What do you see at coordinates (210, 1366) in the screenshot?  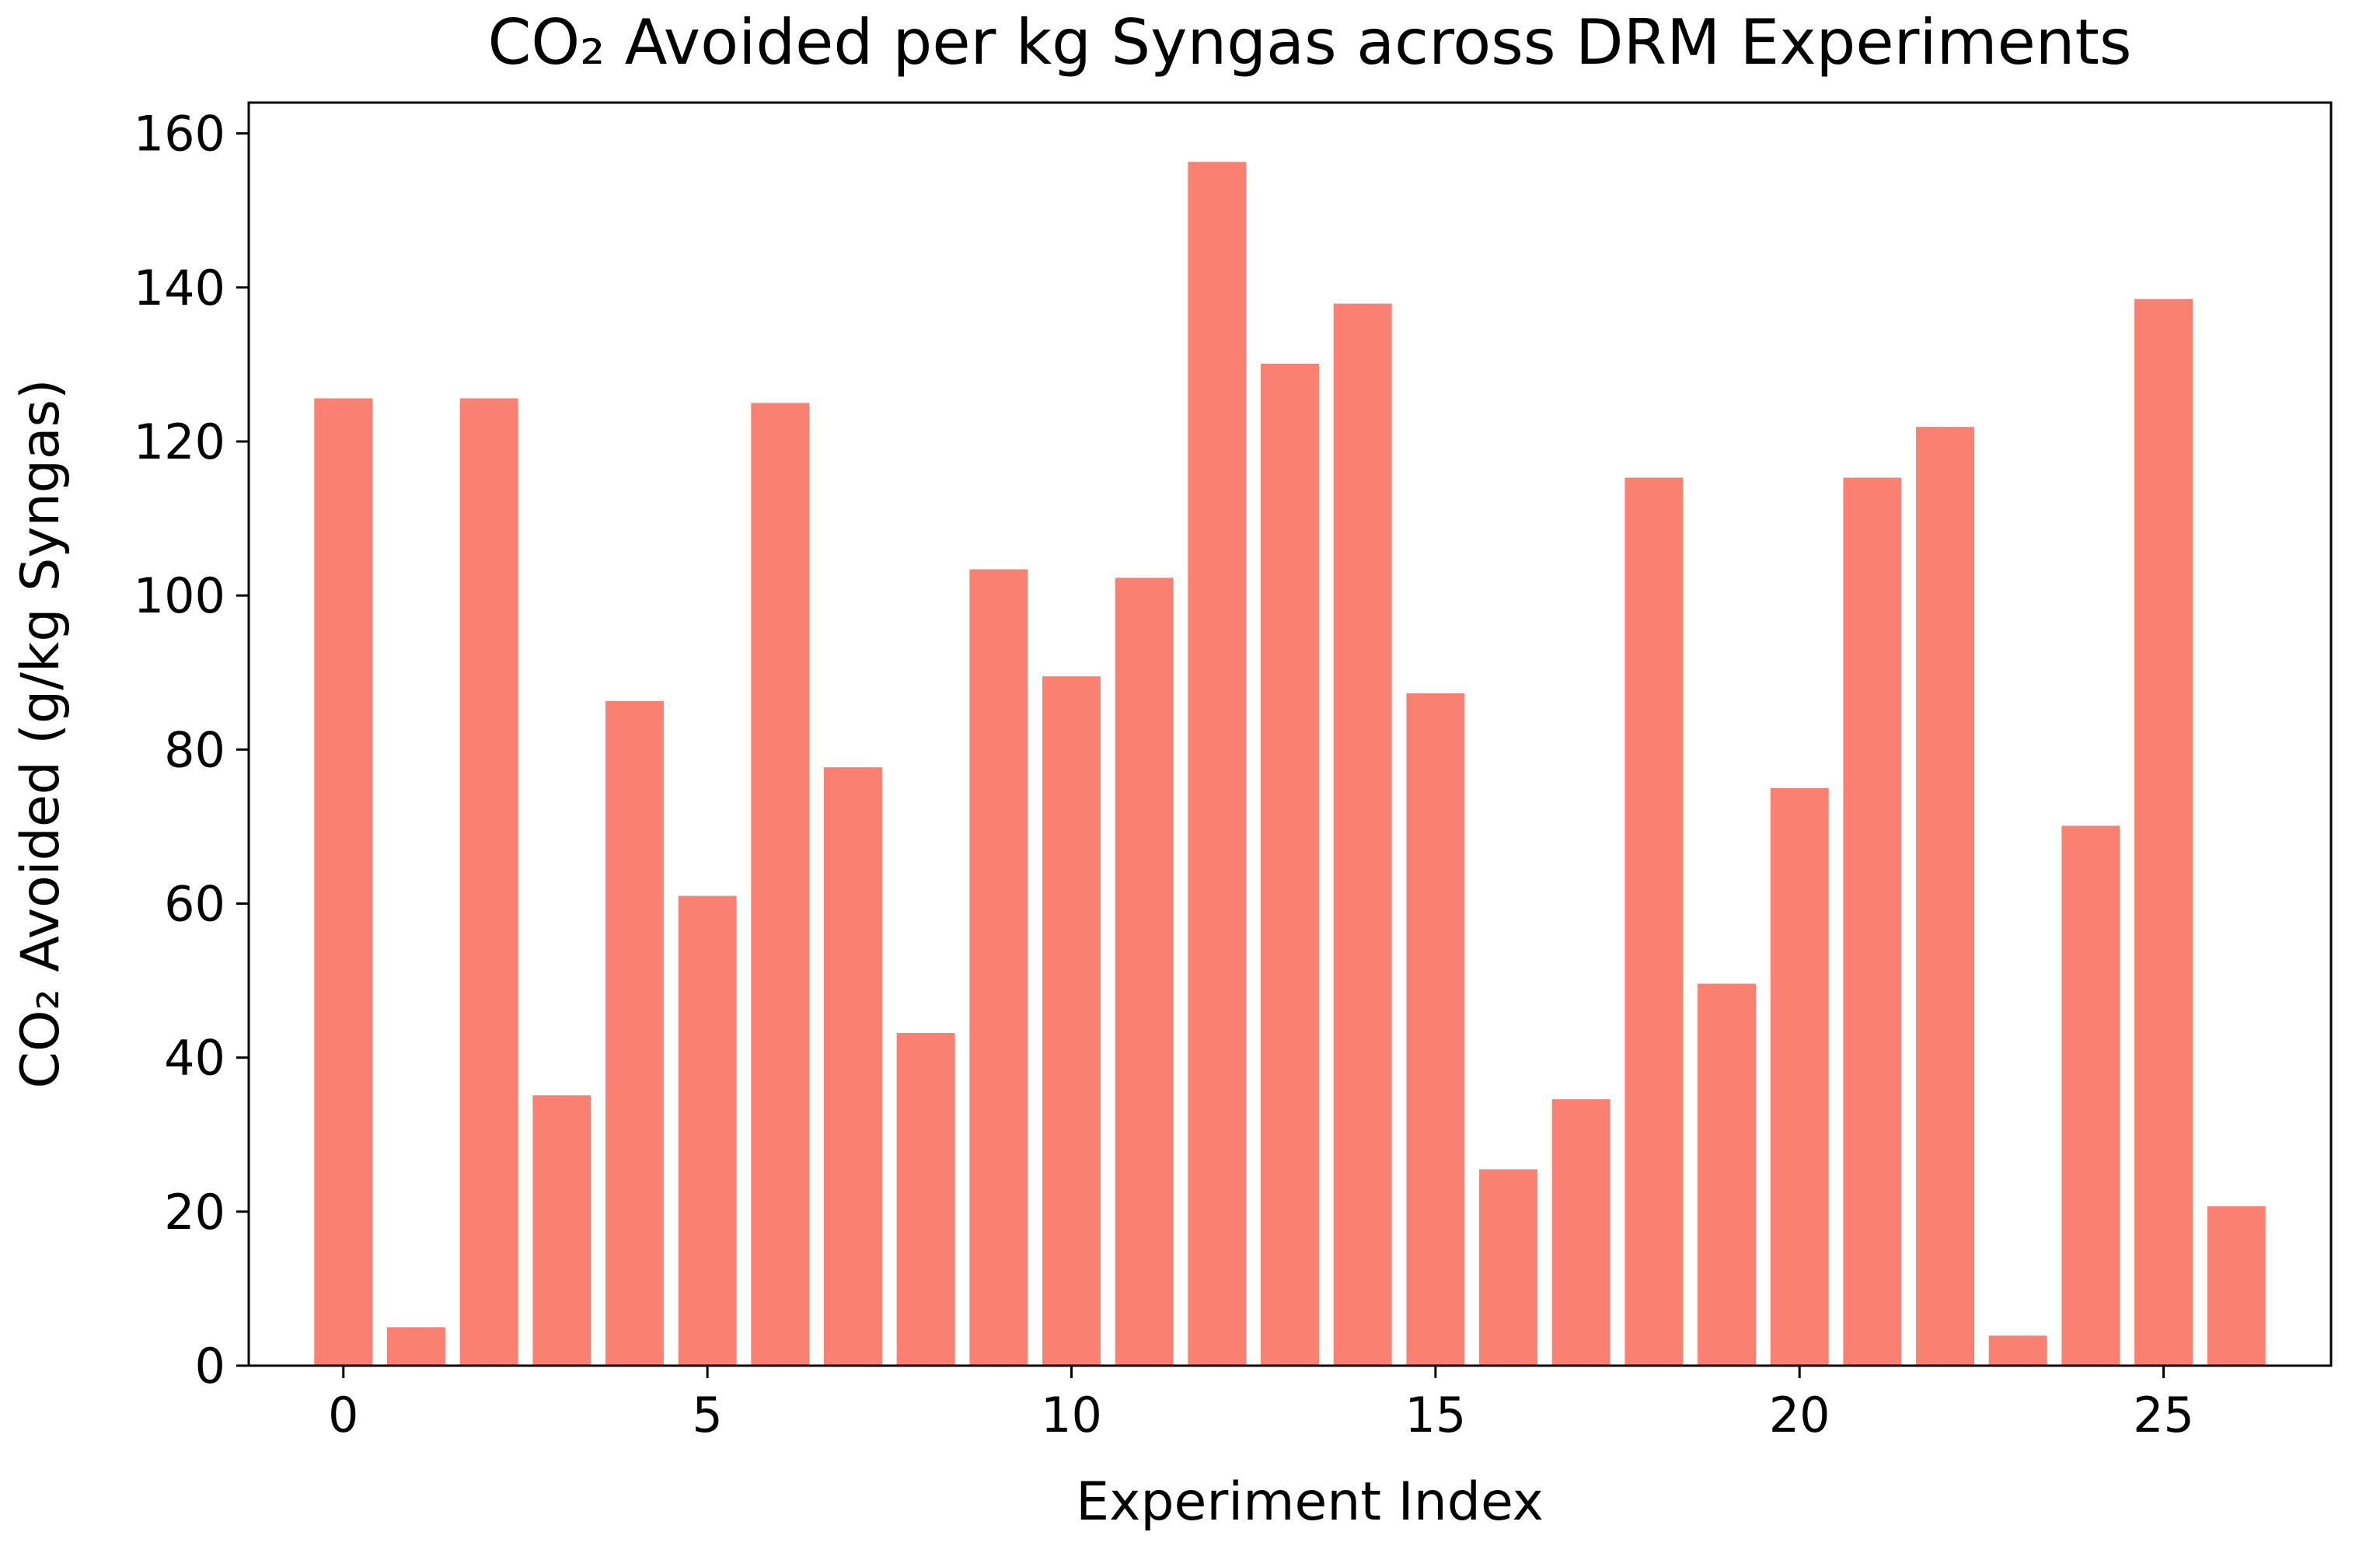 I see `y-tick-label: 0` at bounding box center [210, 1366].